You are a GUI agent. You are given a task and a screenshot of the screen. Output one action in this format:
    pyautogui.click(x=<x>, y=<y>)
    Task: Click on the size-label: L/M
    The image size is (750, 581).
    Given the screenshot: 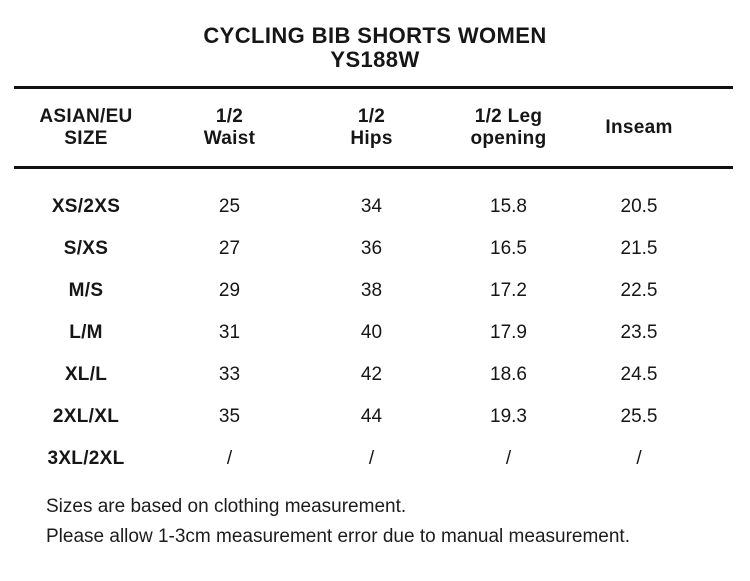 What is the action you would take?
    pyautogui.click(x=86, y=332)
    